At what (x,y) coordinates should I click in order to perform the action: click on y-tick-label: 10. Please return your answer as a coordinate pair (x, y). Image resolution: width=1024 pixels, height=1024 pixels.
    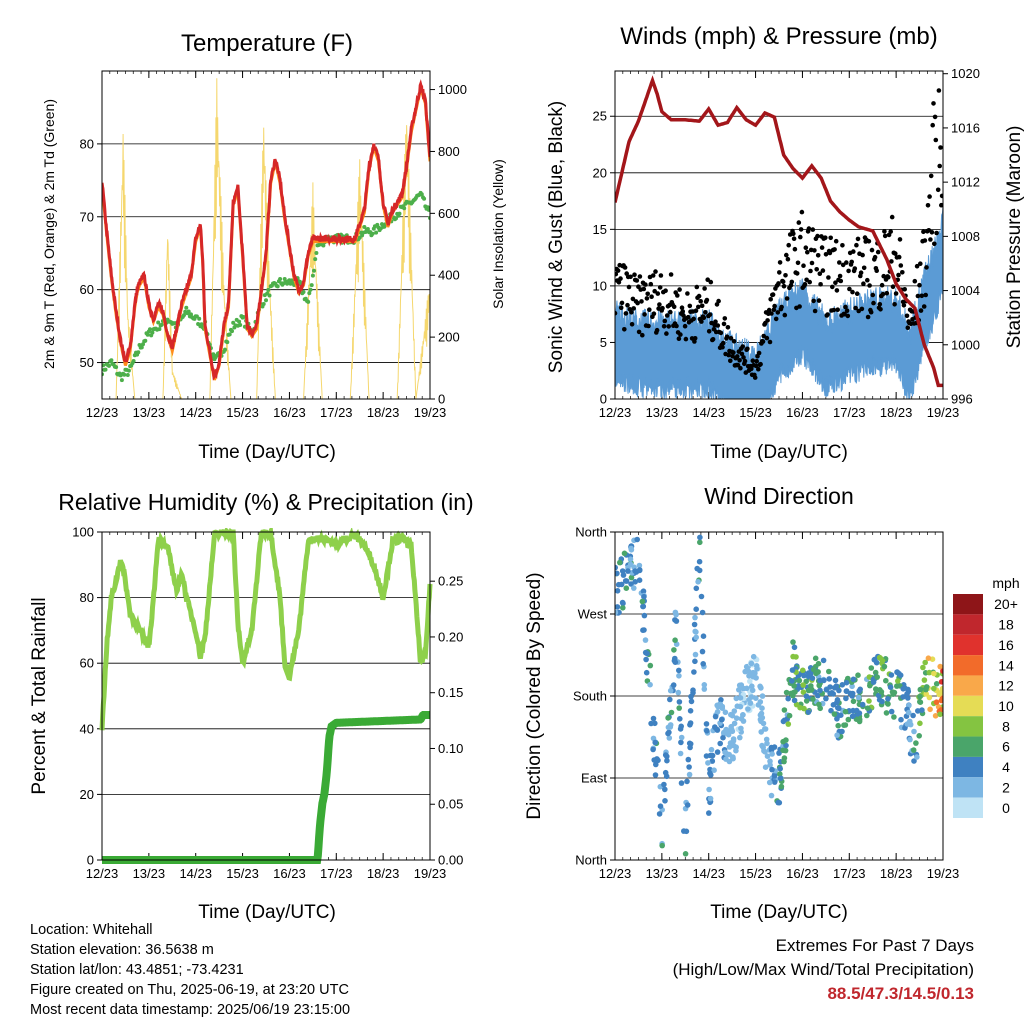
    Looking at the image, I should click on (600, 285).